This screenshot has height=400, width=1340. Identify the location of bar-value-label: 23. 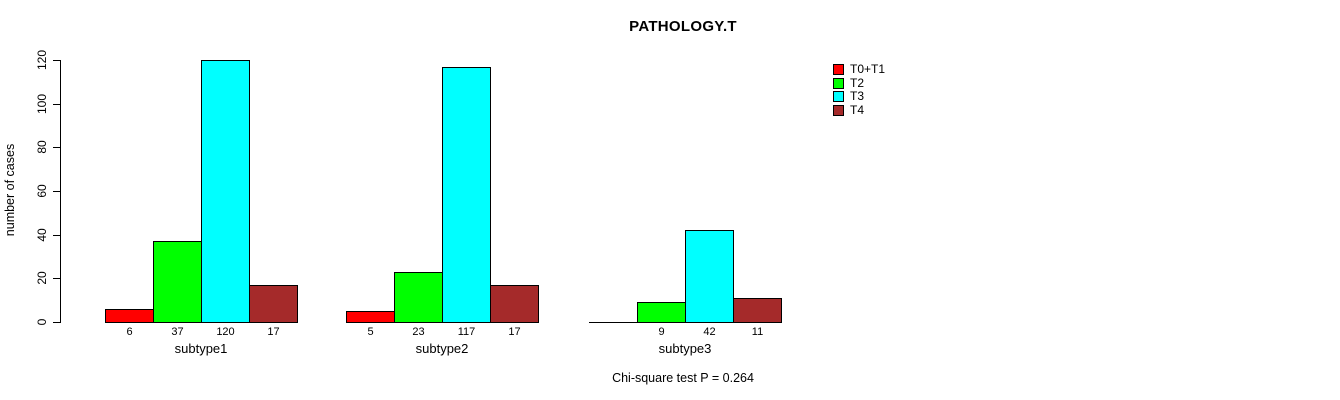
(418, 332).